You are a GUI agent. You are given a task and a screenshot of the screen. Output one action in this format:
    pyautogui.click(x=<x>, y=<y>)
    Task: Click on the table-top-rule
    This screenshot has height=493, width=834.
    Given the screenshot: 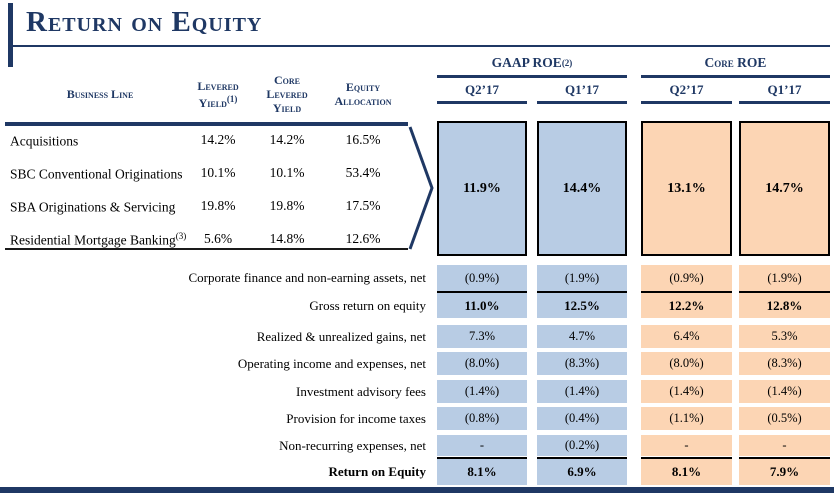 What is the action you would take?
    pyautogui.click(x=206, y=124)
    